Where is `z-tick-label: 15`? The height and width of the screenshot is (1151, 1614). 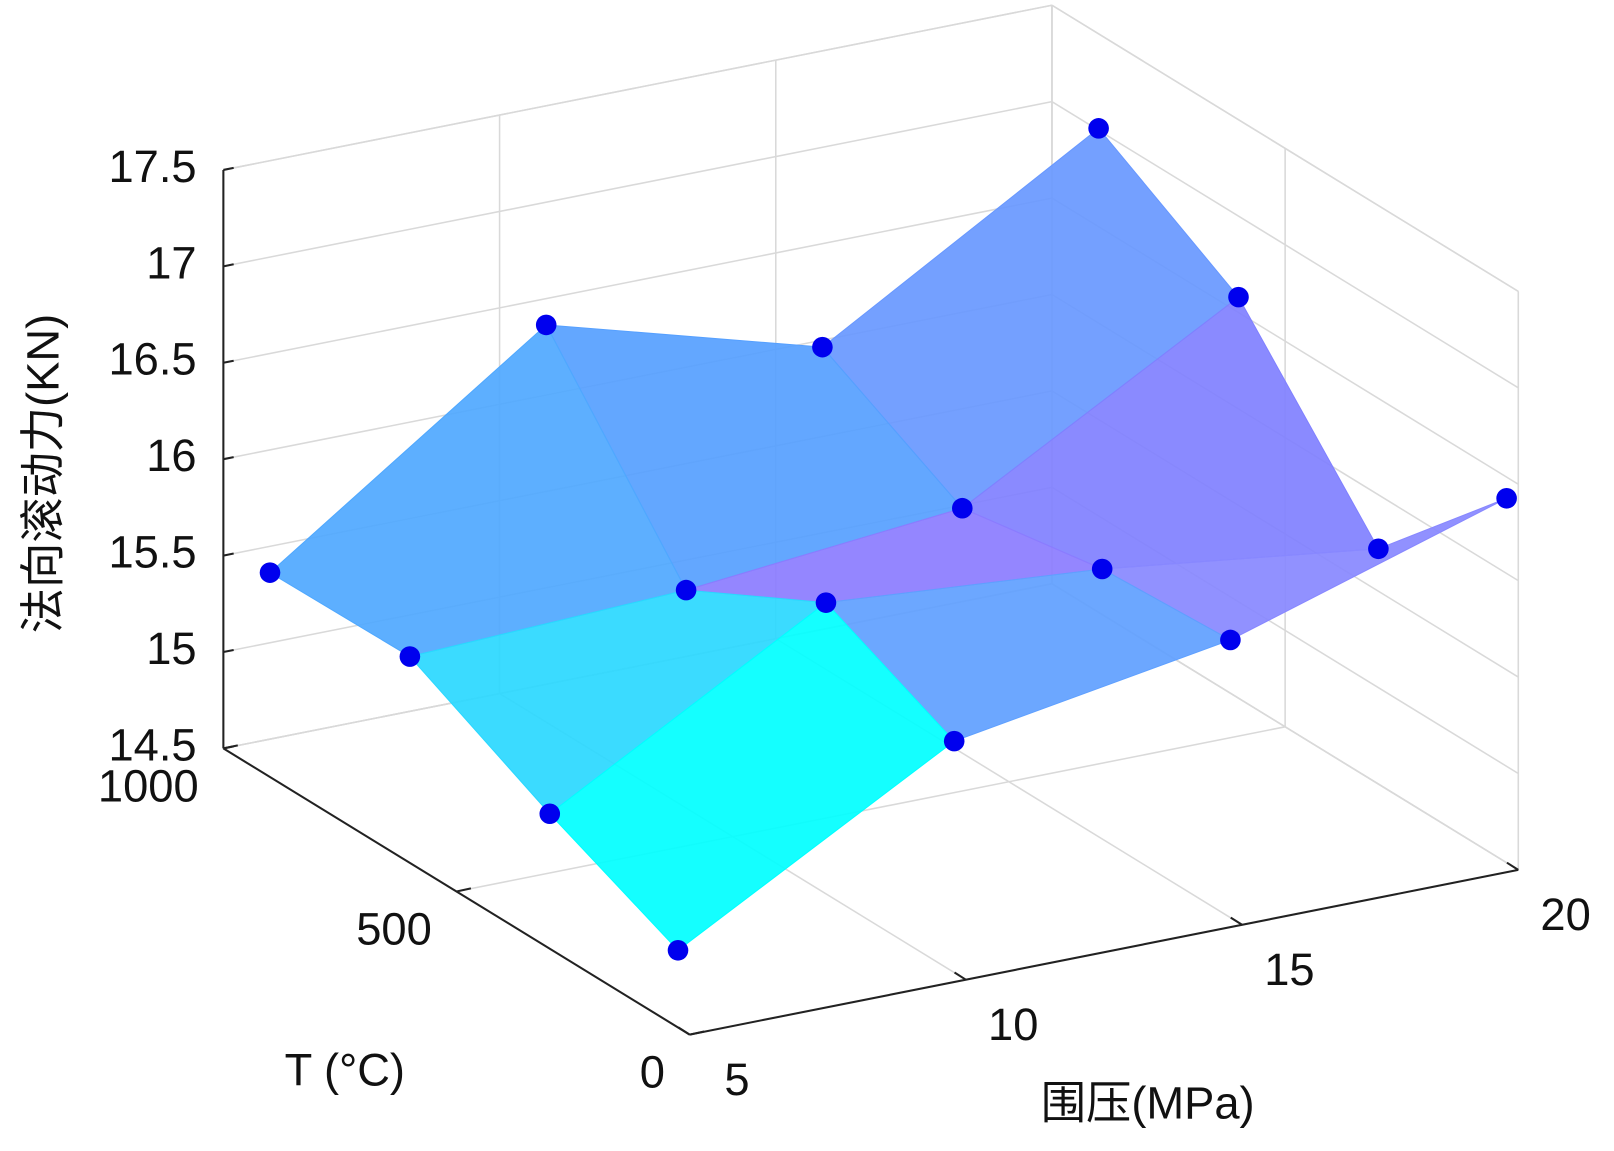 z-tick-label: 15 is located at coordinates (171, 648).